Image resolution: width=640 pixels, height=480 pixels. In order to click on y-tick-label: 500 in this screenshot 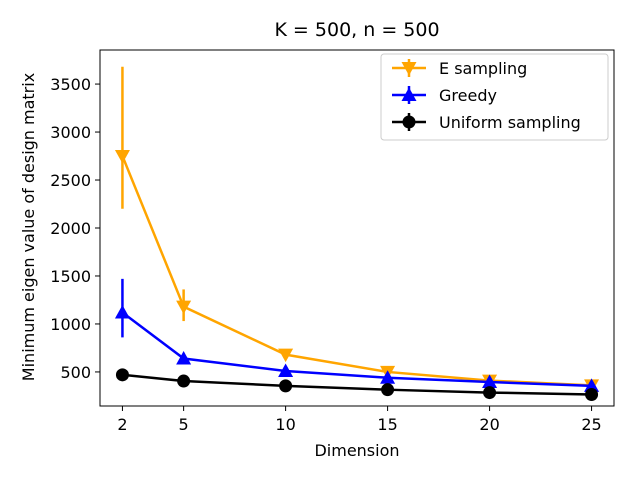, I will do `click(75, 372)`.